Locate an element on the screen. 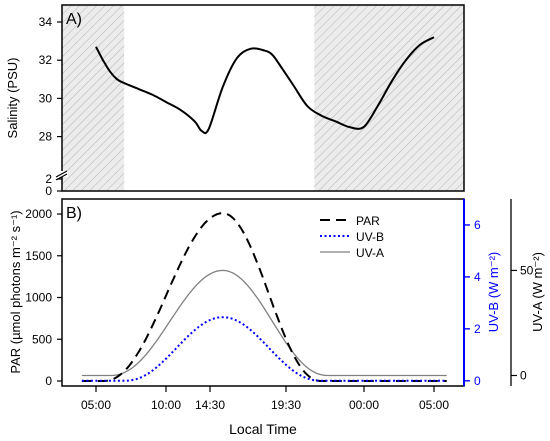 The height and width of the screenshot is (441, 550). legend: PAR UV-B UV-A is located at coordinates (352, 237).